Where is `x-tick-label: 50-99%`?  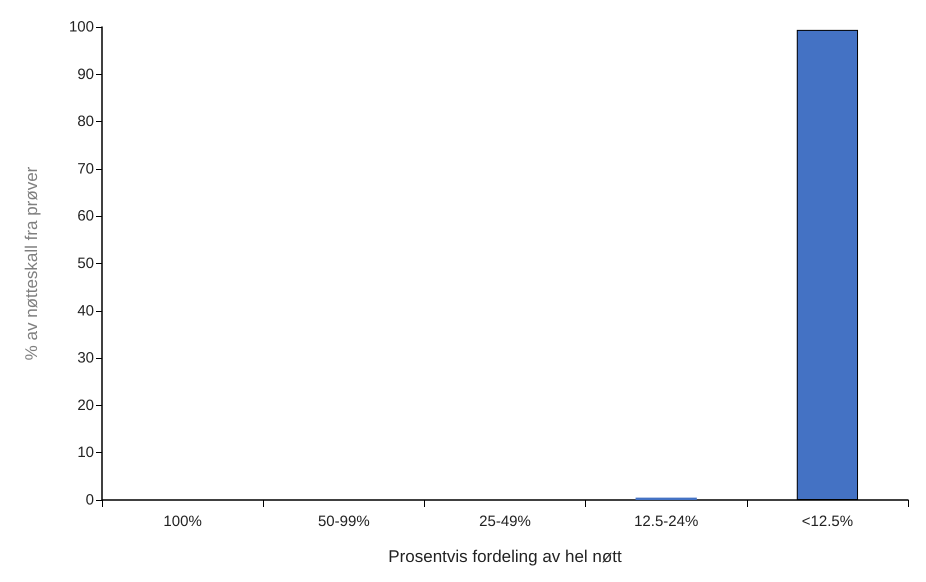
x-tick-label: 50-99% is located at coordinates (344, 521).